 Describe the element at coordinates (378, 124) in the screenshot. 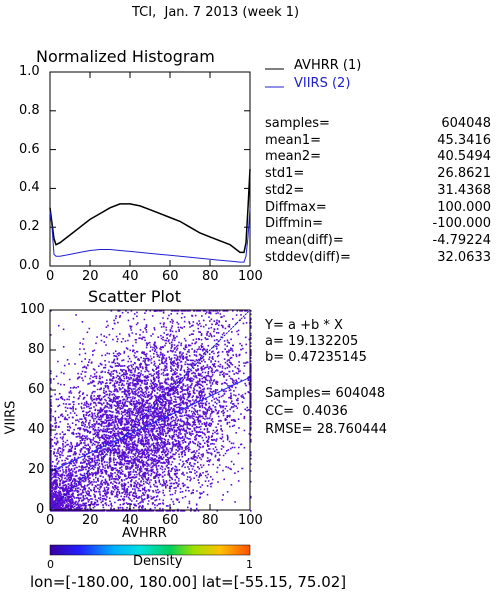

I see `stat-row: samples= 604048` at that location.